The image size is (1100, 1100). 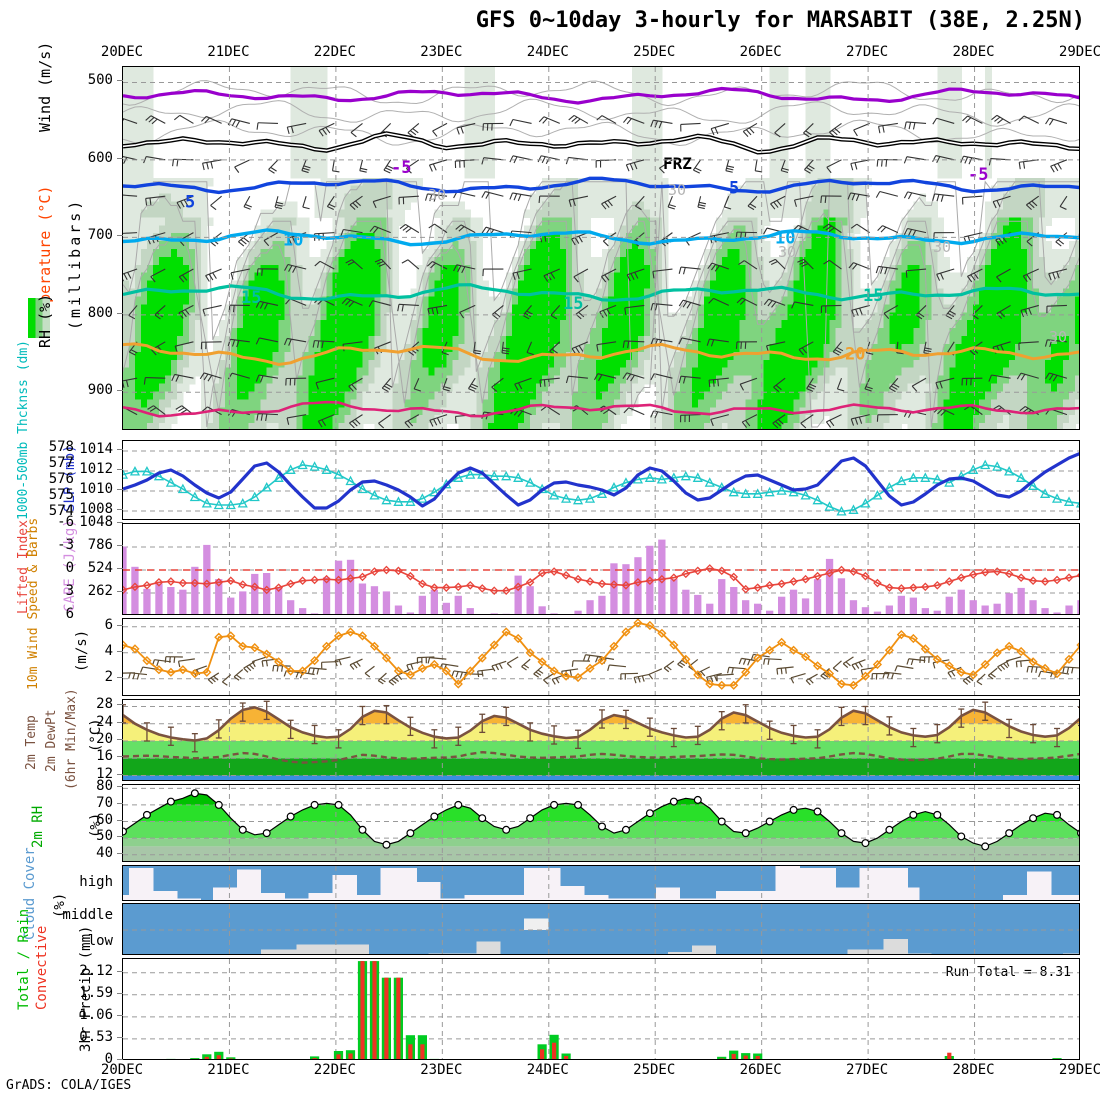 What do you see at coordinates (100, 157) in the screenshot?
I see `axis-tick-label: 600` at bounding box center [100, 157].